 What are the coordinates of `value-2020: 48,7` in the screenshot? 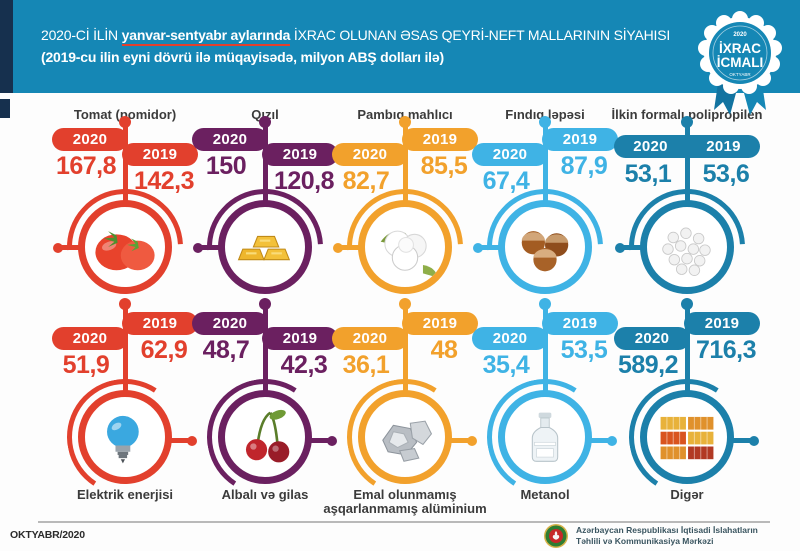 It's located at (226, 350).